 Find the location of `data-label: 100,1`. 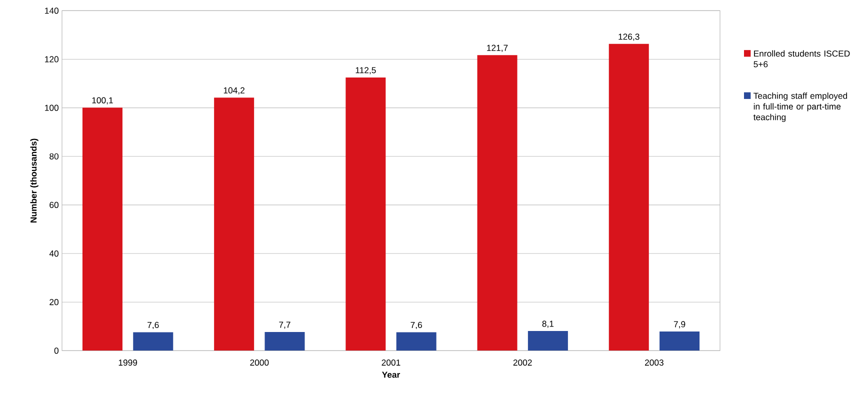

data-label: 100,1 is located at coordinates (102, 100).